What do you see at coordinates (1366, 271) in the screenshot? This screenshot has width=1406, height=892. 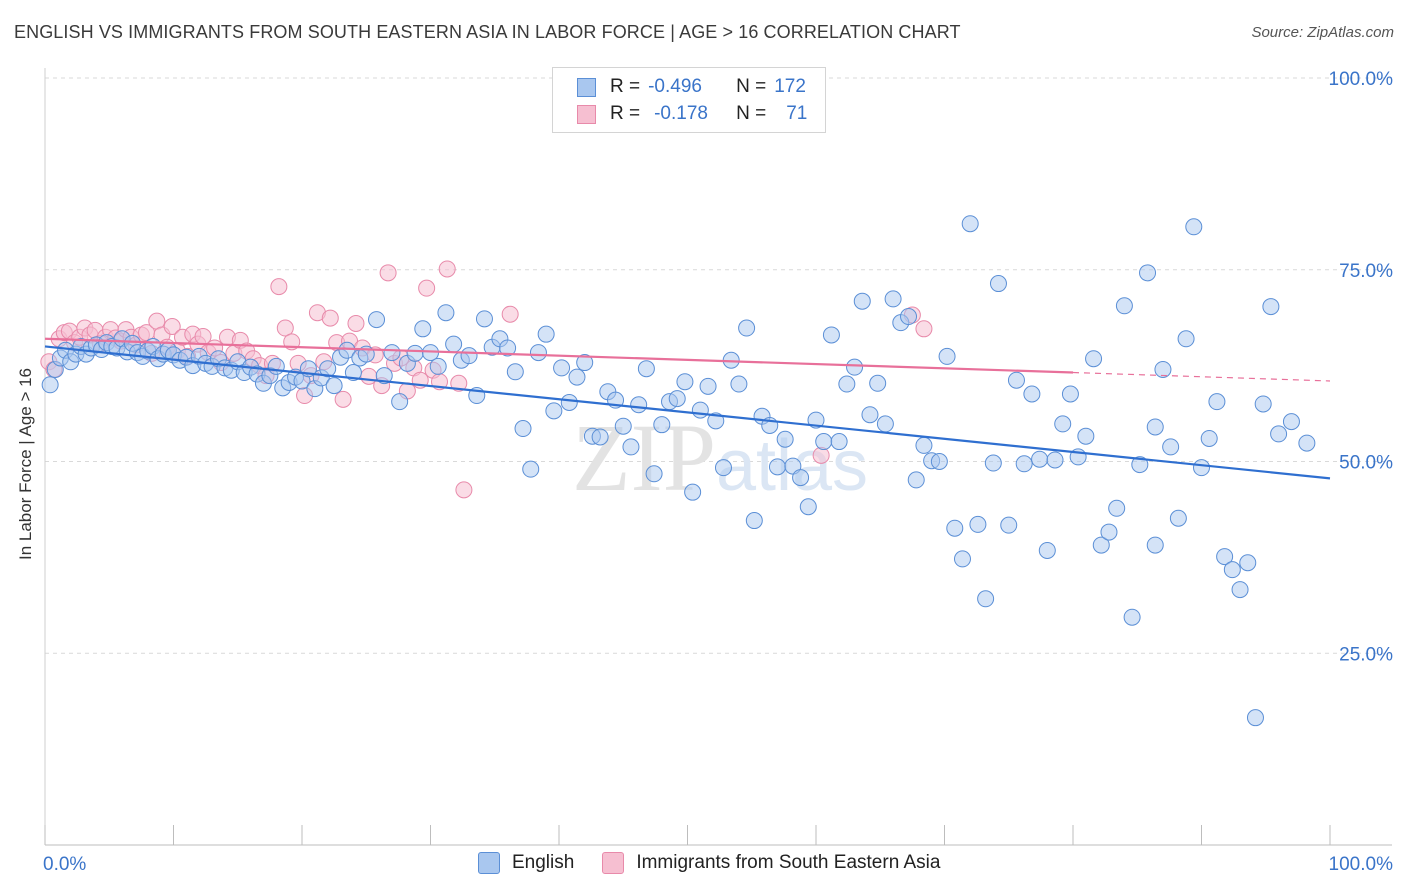 I see `y-tick-label: 75.0%` at bounding box center [1366, 271].